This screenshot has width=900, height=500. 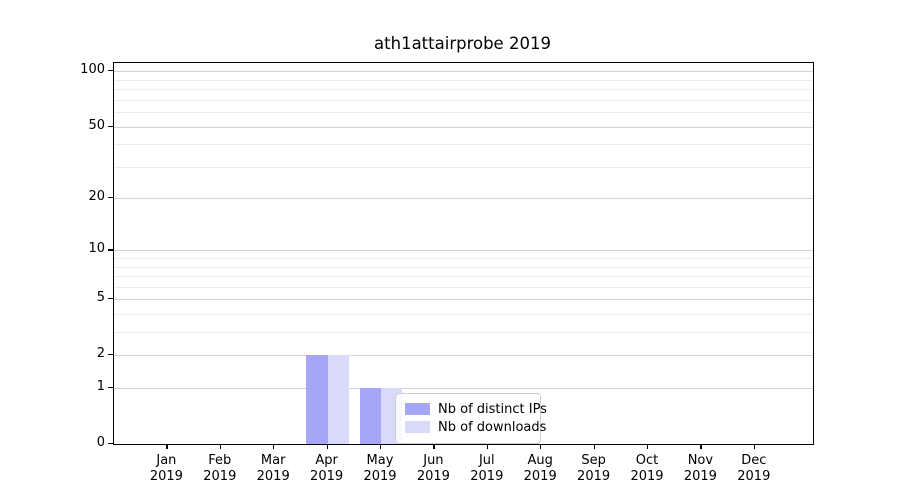 What do you see at coordinates (273, 468) in the screenshot?
I see `x-tick-label-mar: Mar 2019` at bounding box center [273, 468].